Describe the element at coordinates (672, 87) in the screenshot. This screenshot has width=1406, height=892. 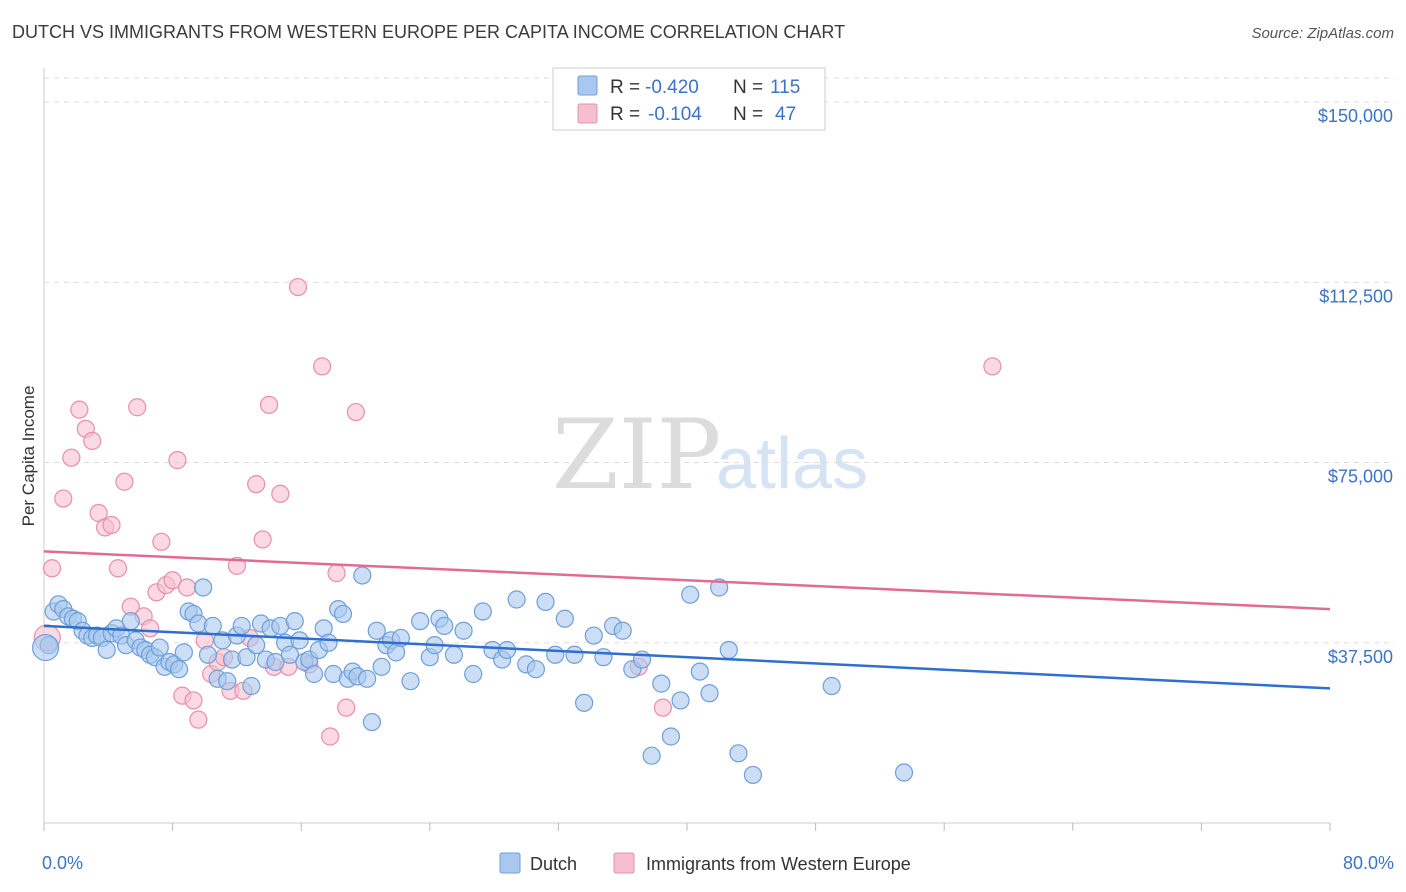
I see `legend-r-value-dutch: -0.420` at that location.